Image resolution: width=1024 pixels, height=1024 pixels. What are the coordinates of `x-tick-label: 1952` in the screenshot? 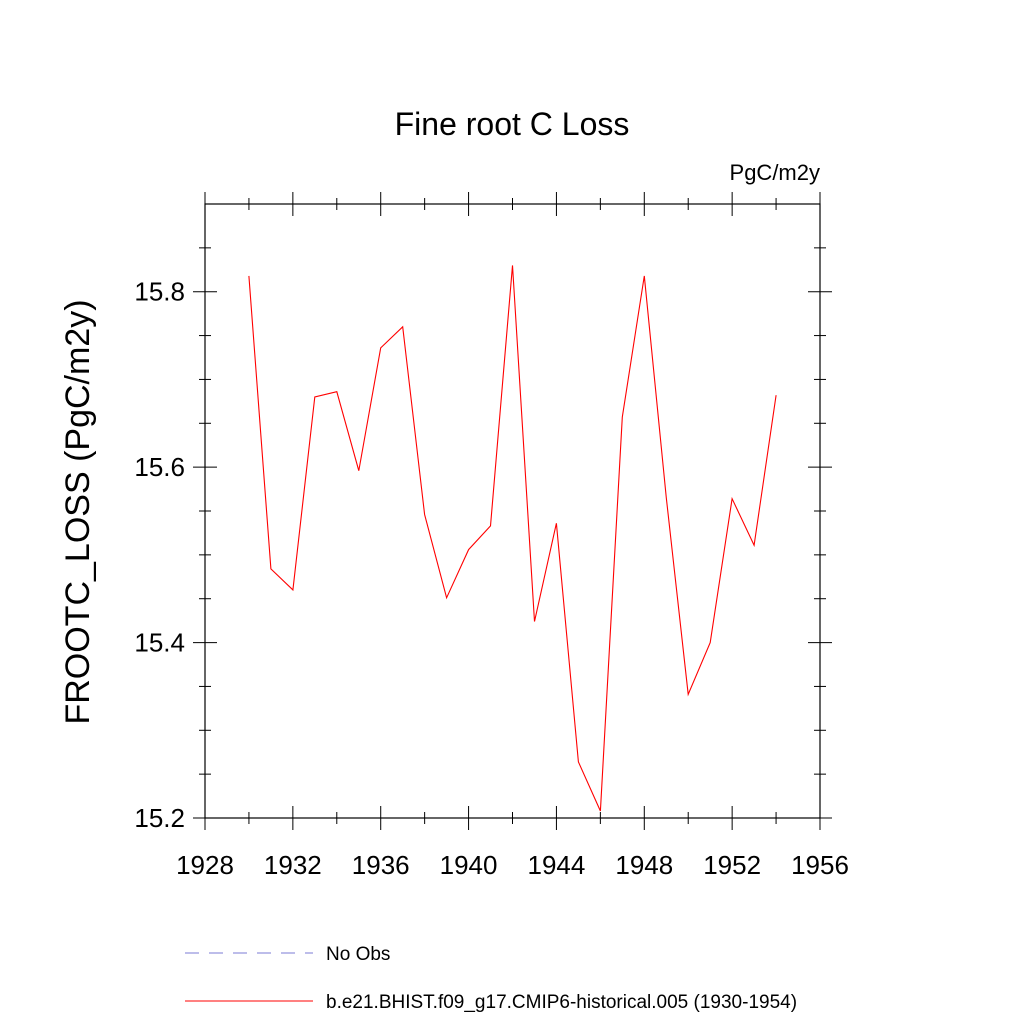 It's located at (732, 865).